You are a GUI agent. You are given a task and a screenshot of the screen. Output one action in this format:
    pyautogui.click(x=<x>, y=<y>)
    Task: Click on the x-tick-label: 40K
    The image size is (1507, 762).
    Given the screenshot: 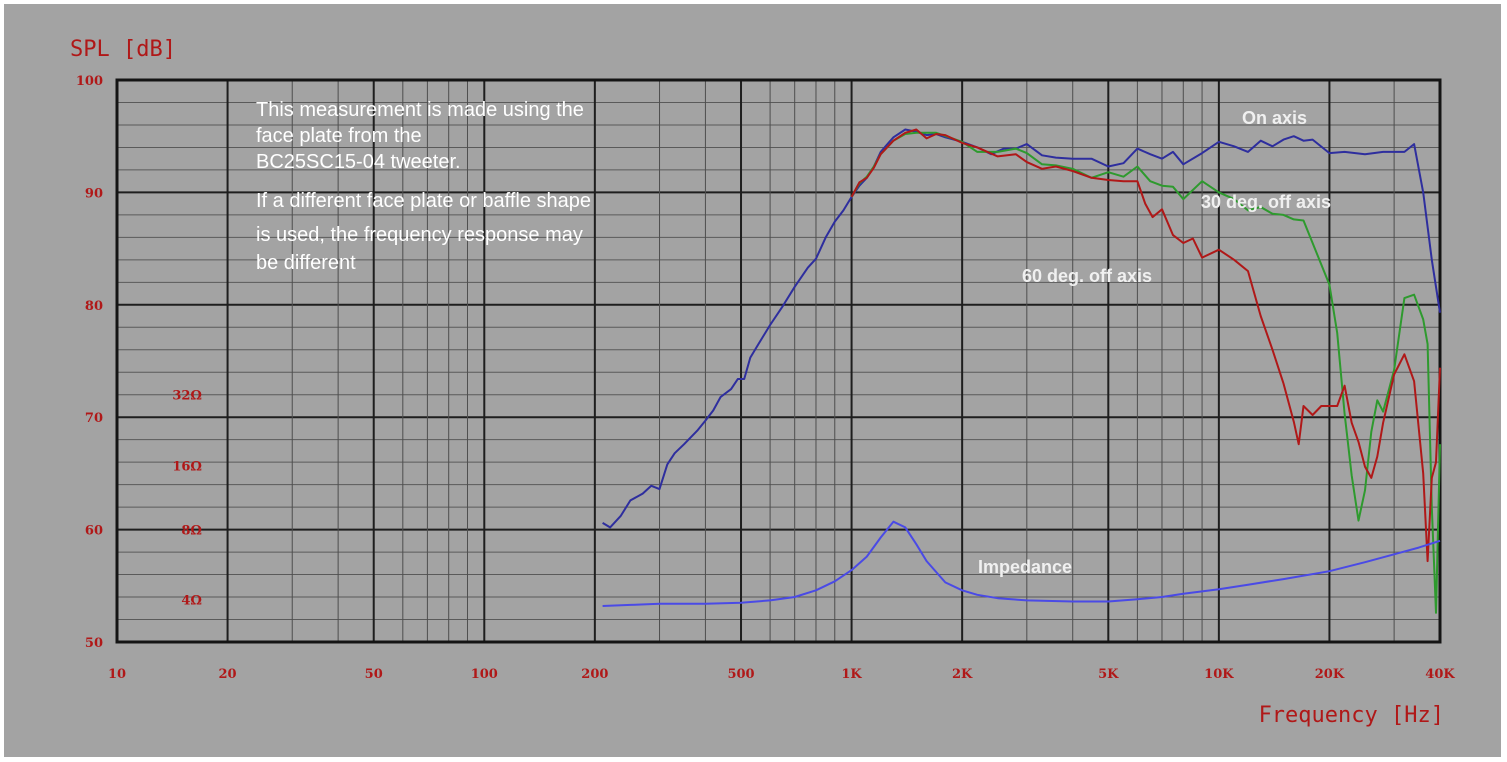 What is the action you would take?
    pyautogui.click(x=1440, y=674)
    